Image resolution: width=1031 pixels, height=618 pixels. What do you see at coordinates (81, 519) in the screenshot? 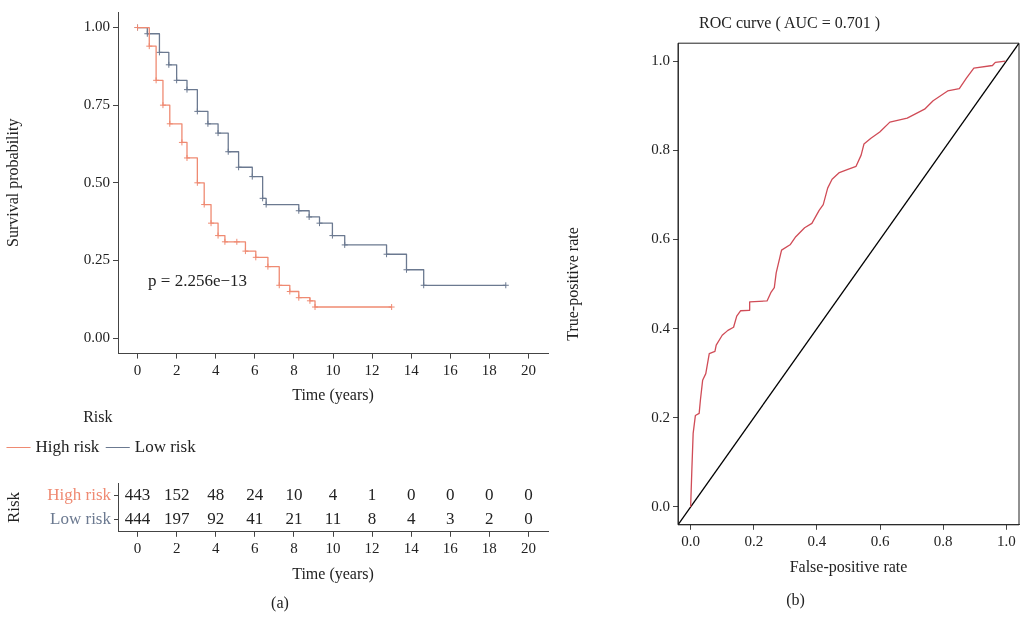
I see `y-tick-label: Low risk` at bounding box center [81, 519].